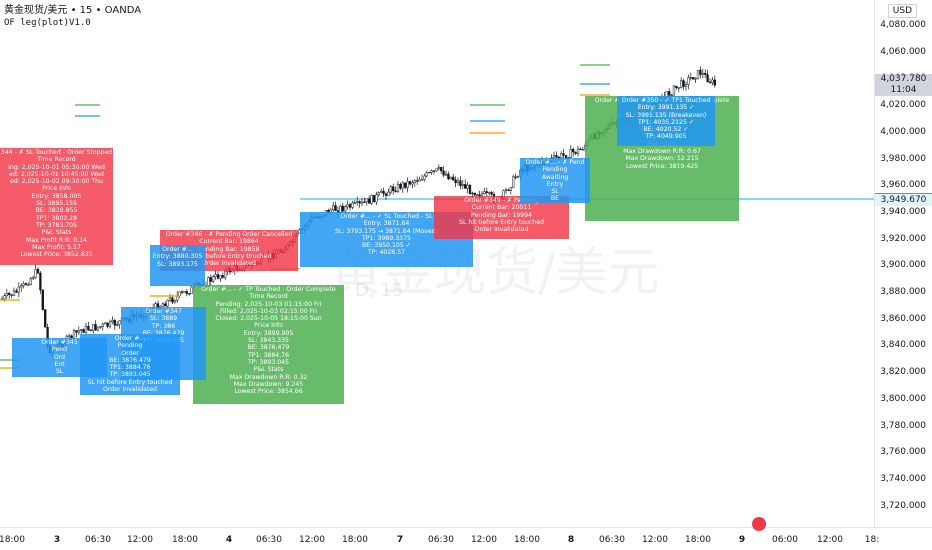  What do you see at coordinates (56, 196) in the screenshot?
I see `order-label-line: Entry: 3858.005` at bounding box center [56, 196].